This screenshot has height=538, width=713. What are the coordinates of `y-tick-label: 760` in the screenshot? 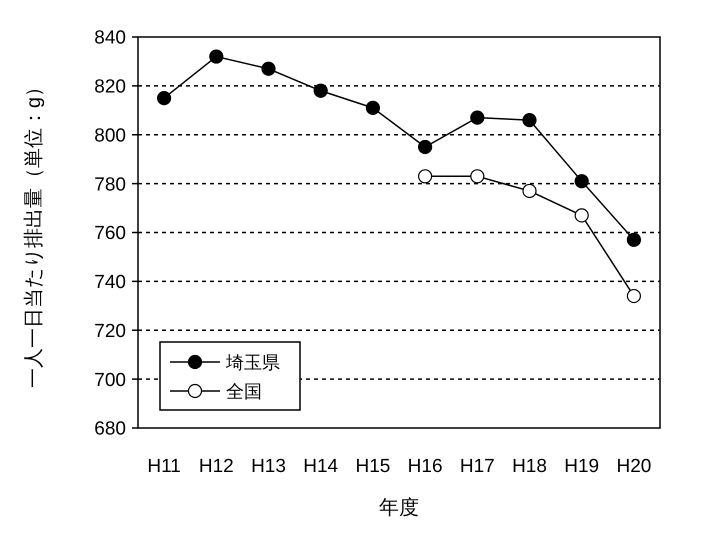 It's located at (110, 233).